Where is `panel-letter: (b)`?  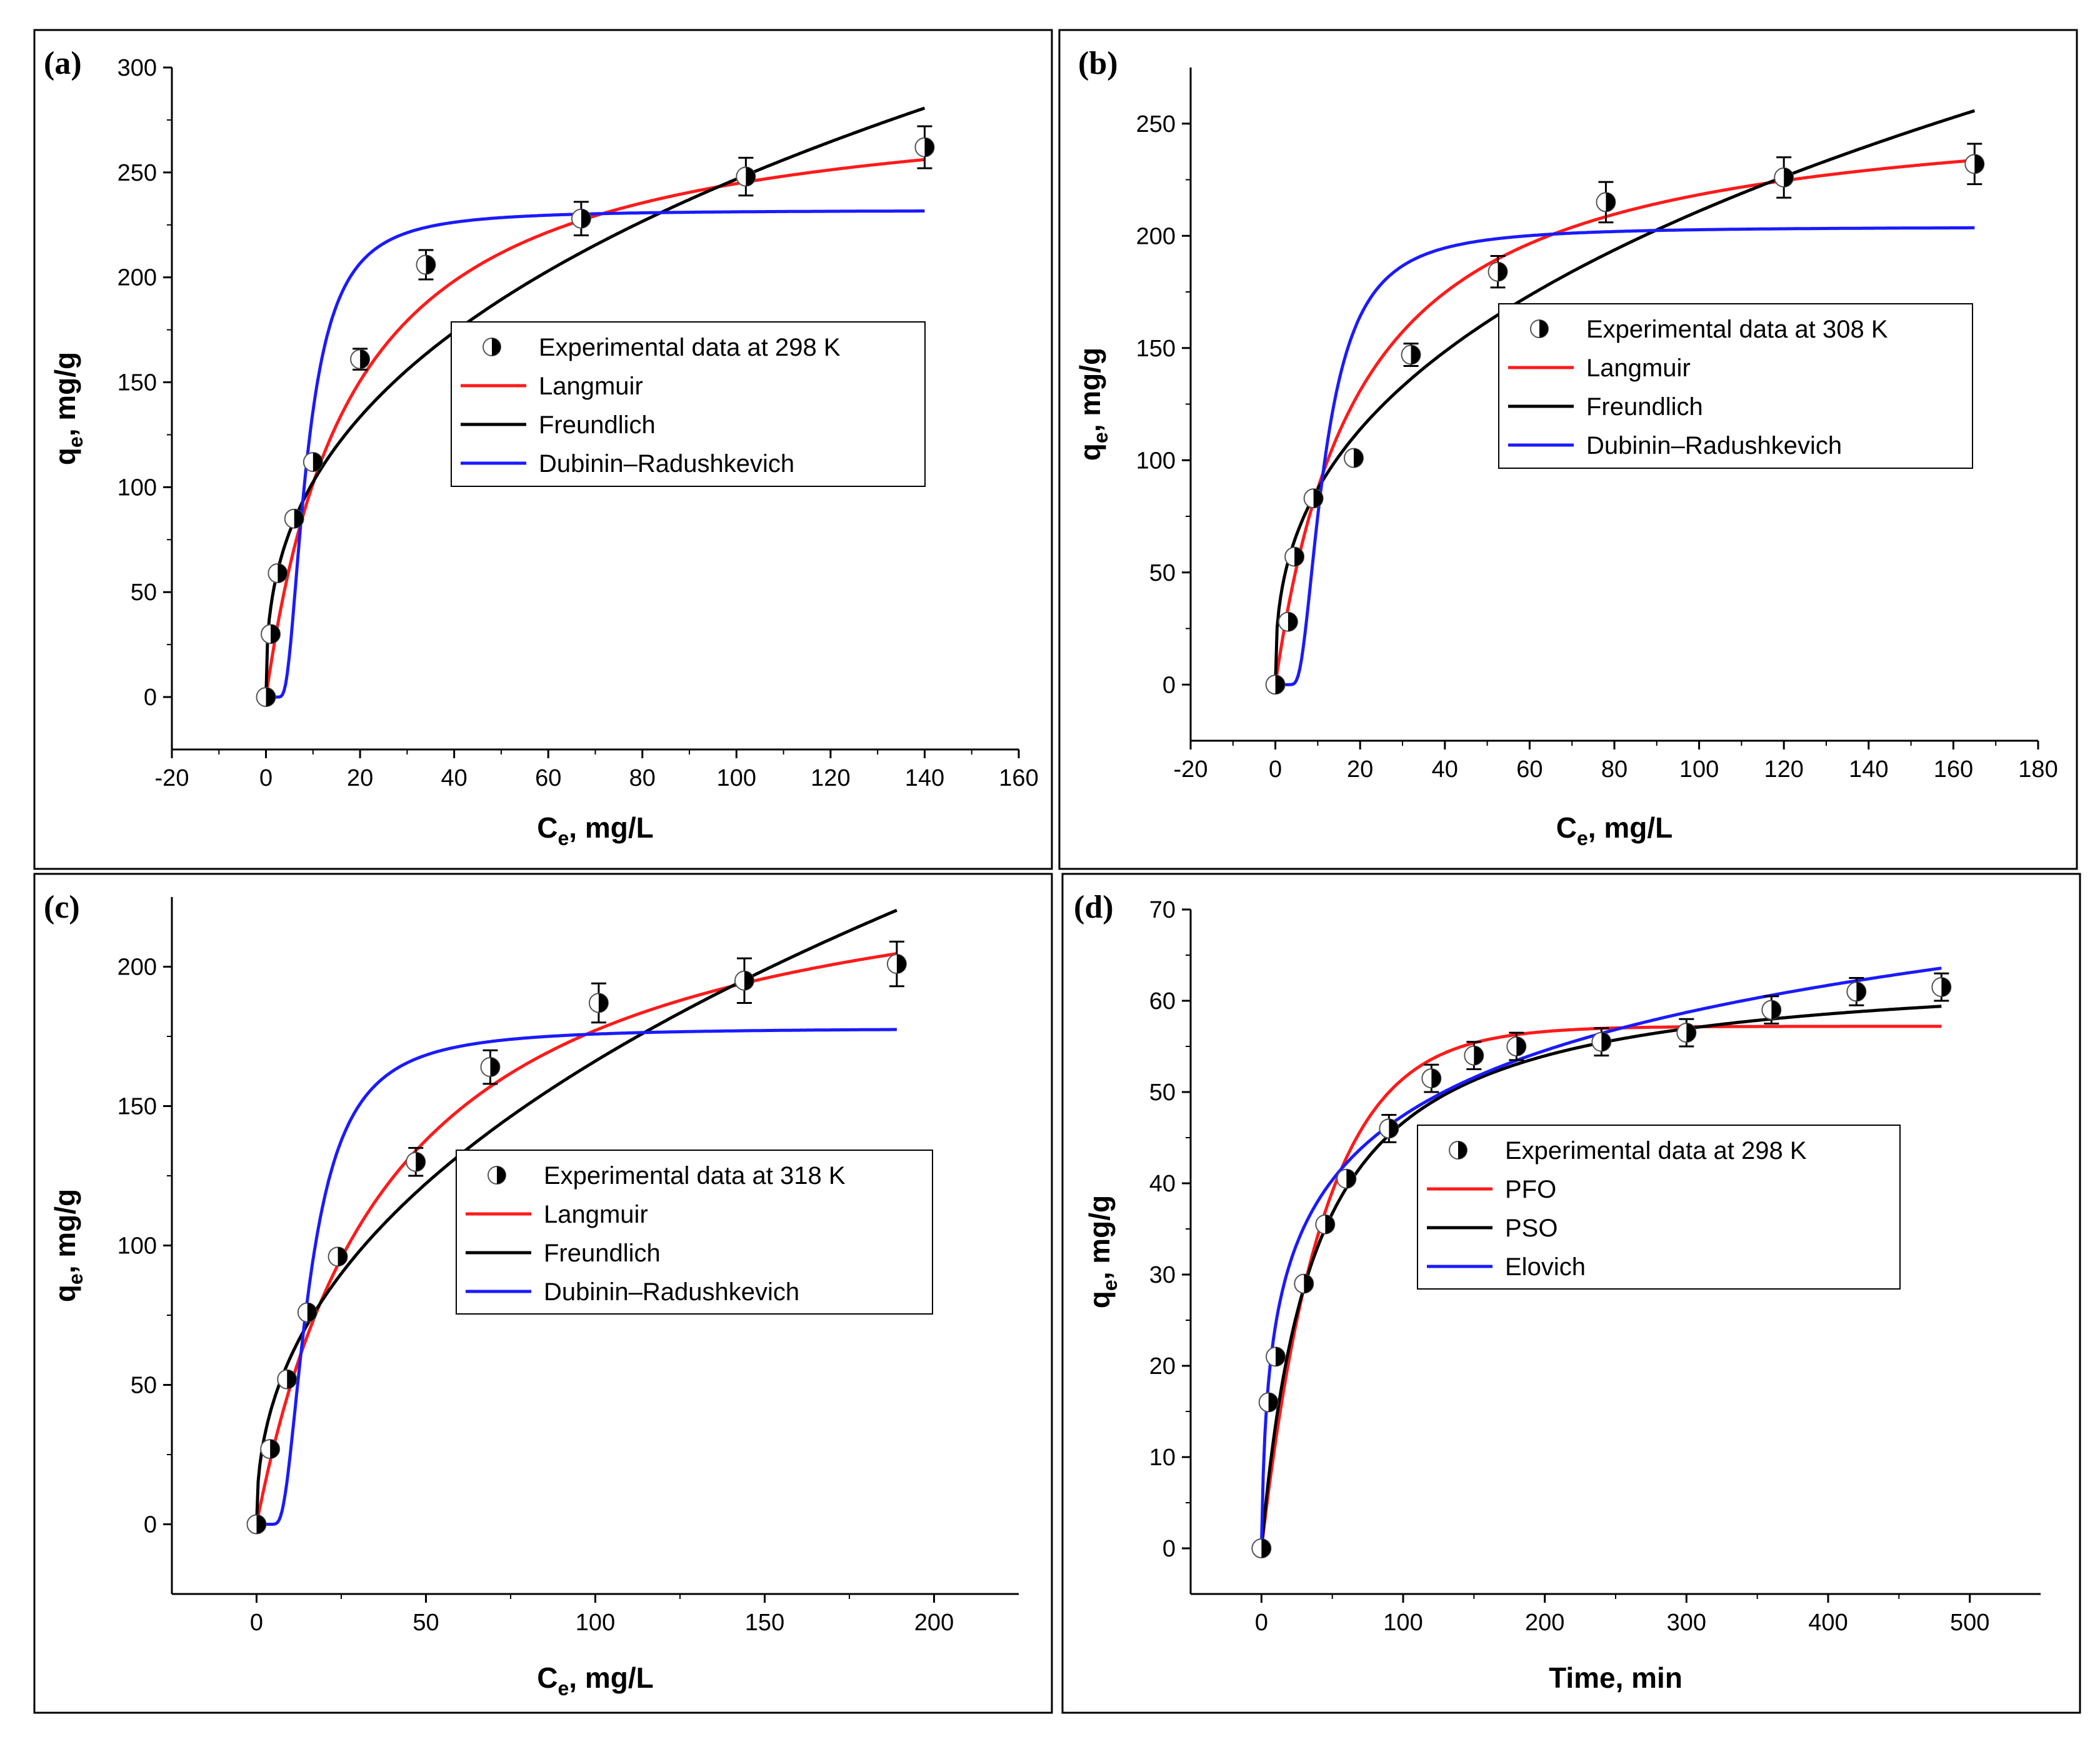 panel-letter: (b) is located at coordinates (1098, 63).